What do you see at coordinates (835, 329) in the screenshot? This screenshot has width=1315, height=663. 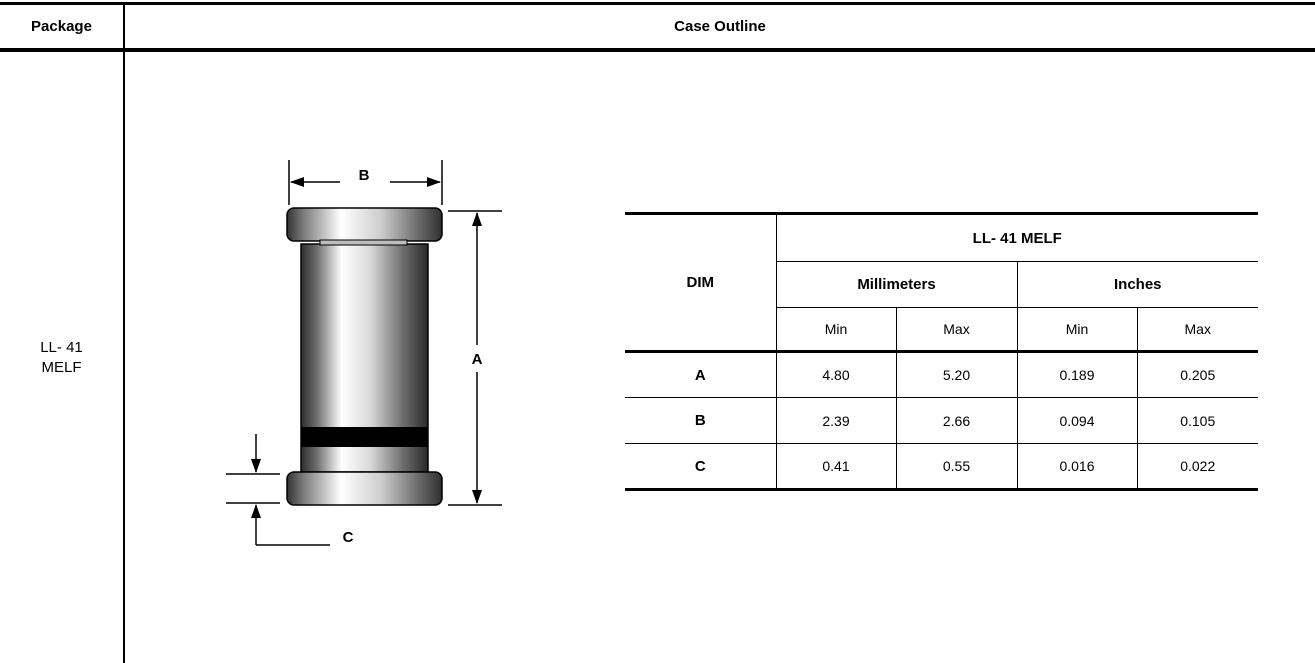 I see `mm-min-header: Min` at bounding box center [835, 329].